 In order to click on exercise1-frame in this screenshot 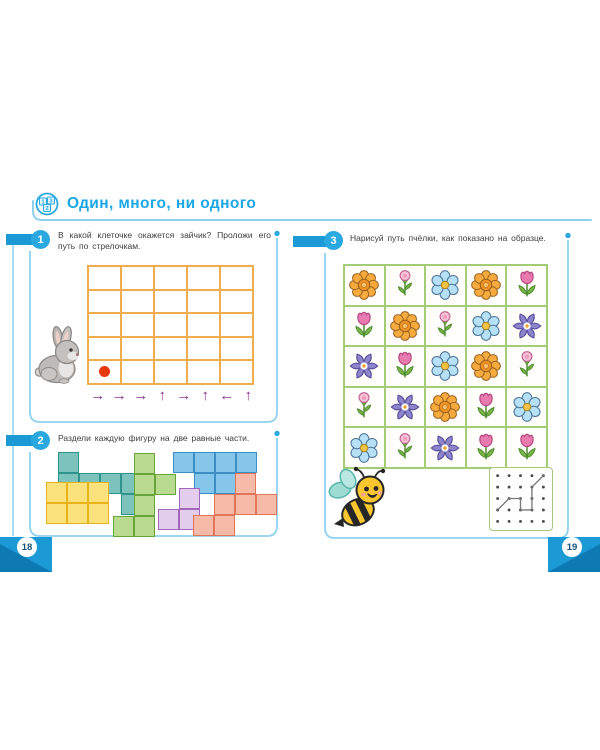, I will do `click(153, 330)`.